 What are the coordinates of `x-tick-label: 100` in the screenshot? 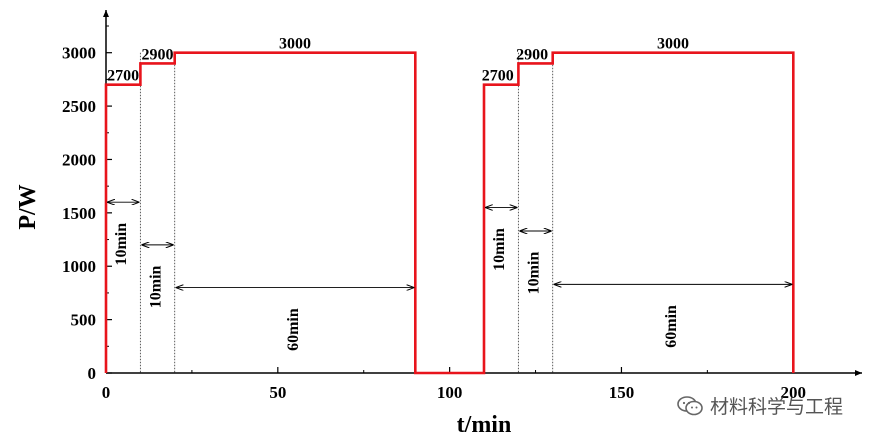 It's located at (450, 392).